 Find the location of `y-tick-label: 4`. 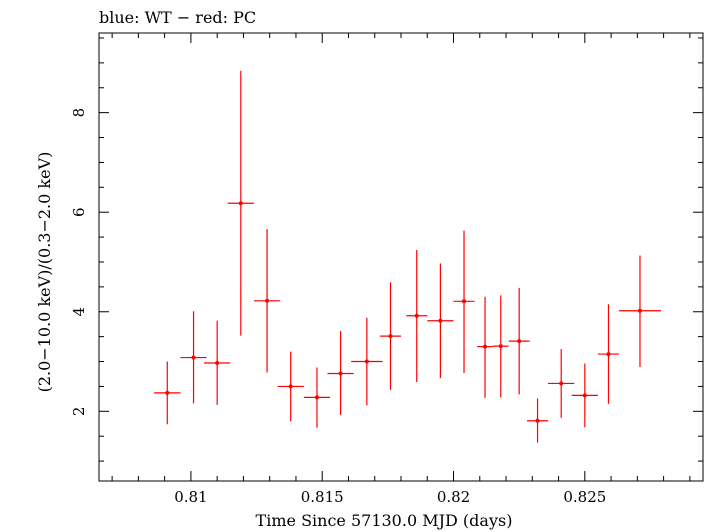

y-tick-label: 4 is located at coordinates (79, 312).